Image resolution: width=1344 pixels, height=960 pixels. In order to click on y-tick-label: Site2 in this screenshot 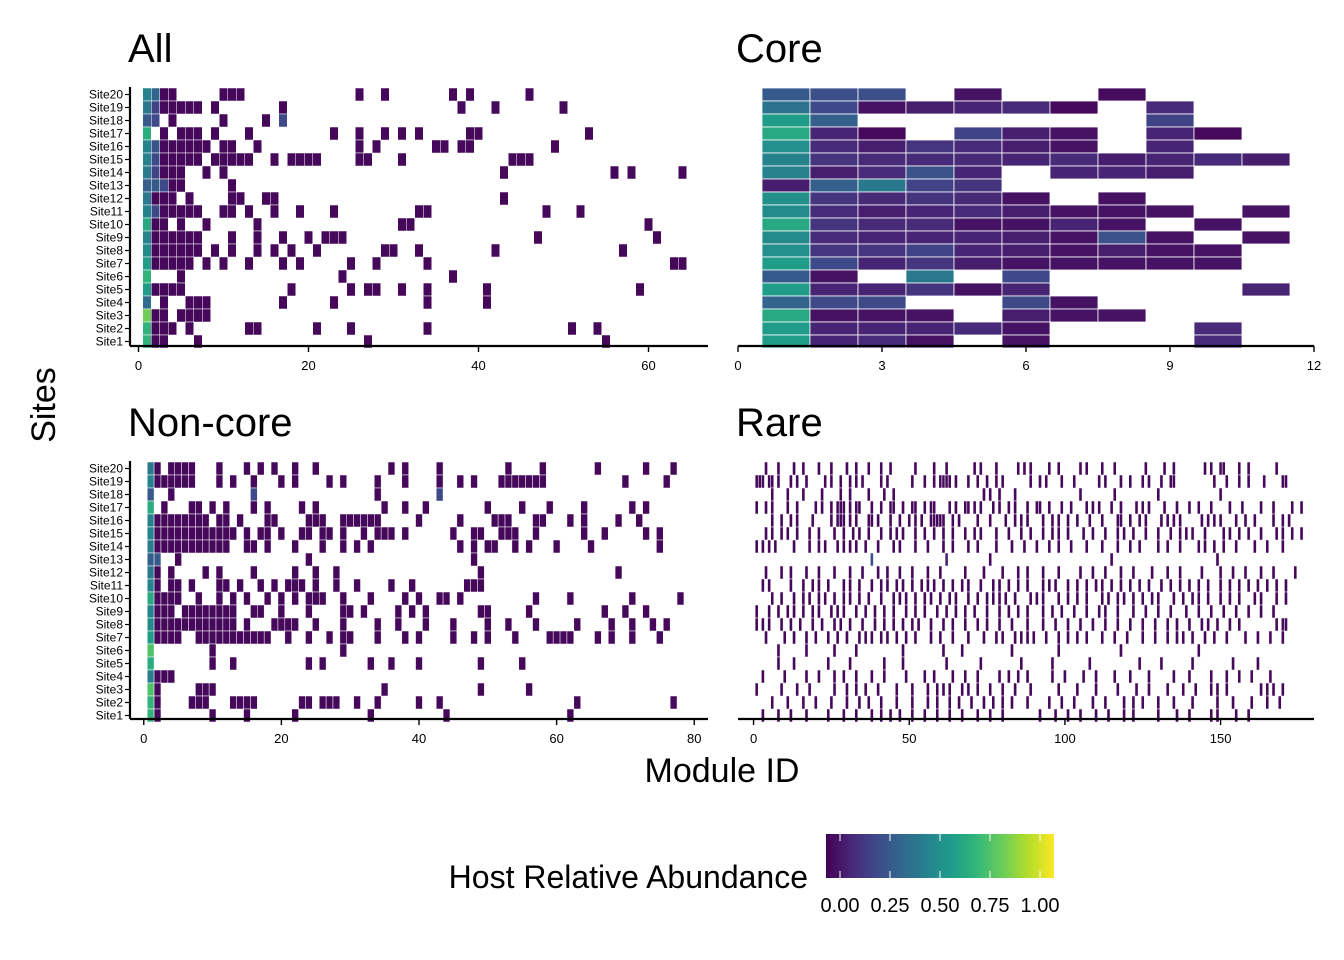, I will do `click(110, 329)`.